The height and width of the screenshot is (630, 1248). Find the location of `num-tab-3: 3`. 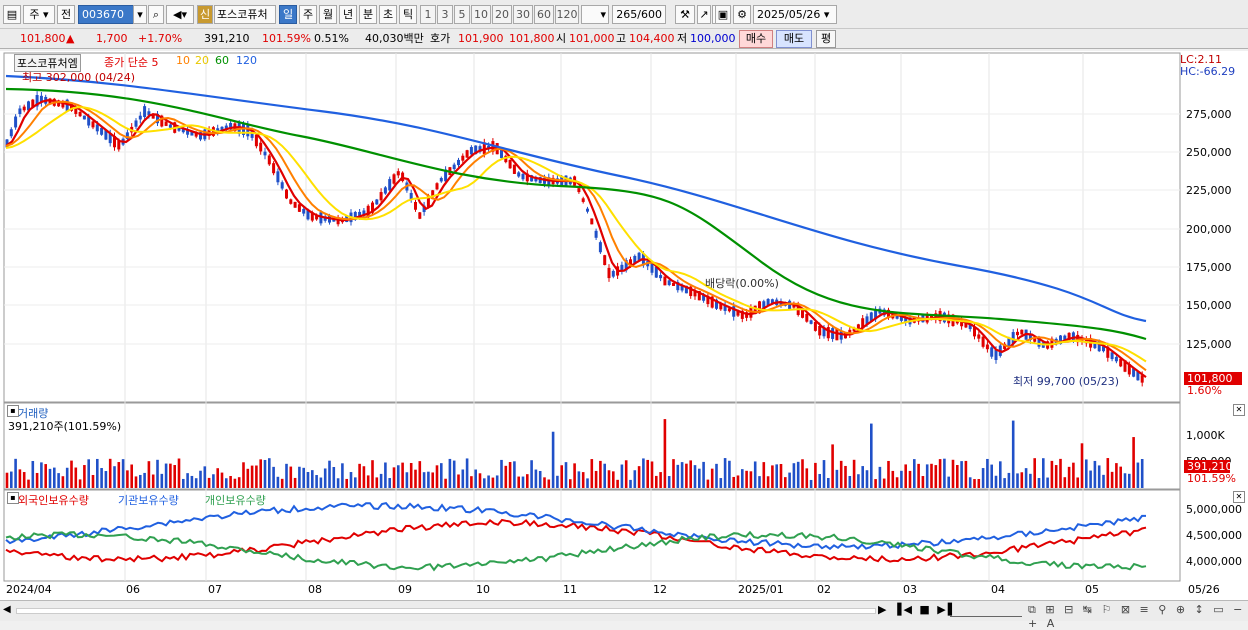

num-tab-3: 3 is located at coordinates (445, 14).